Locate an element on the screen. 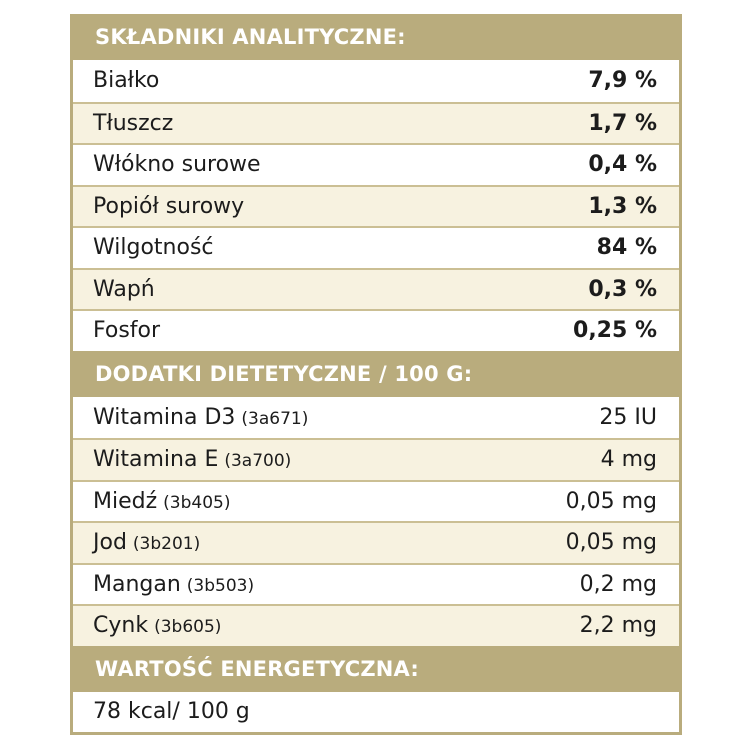 The image size is (750, 750). row-label-group: Jod (3b201) is located at coordinates (146, 542).